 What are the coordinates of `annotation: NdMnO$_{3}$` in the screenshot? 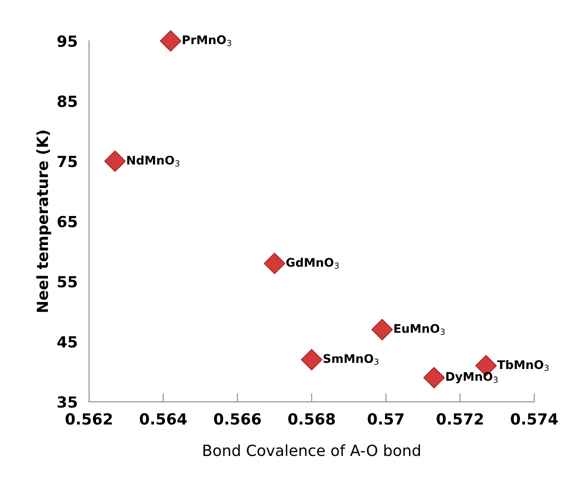 It's located at (153, 161).